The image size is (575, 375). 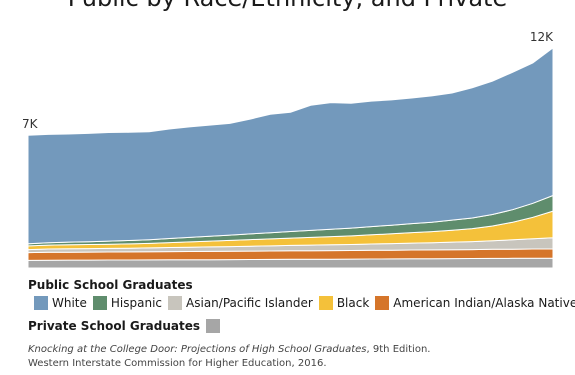 What do you see at coordinates (69, 303) in the screenshot?
I see `legend-label: White` at bounding box center [69, 303].